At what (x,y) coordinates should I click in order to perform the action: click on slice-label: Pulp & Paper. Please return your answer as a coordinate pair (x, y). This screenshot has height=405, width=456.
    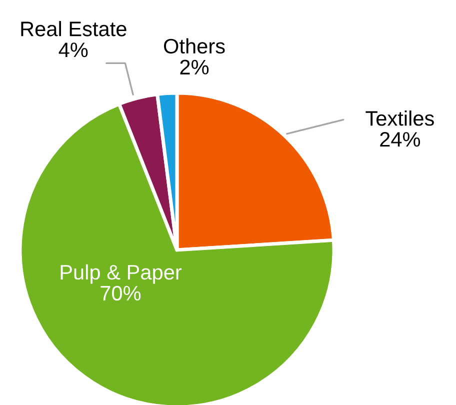
    Looking at the image, I should click on (121, 274).